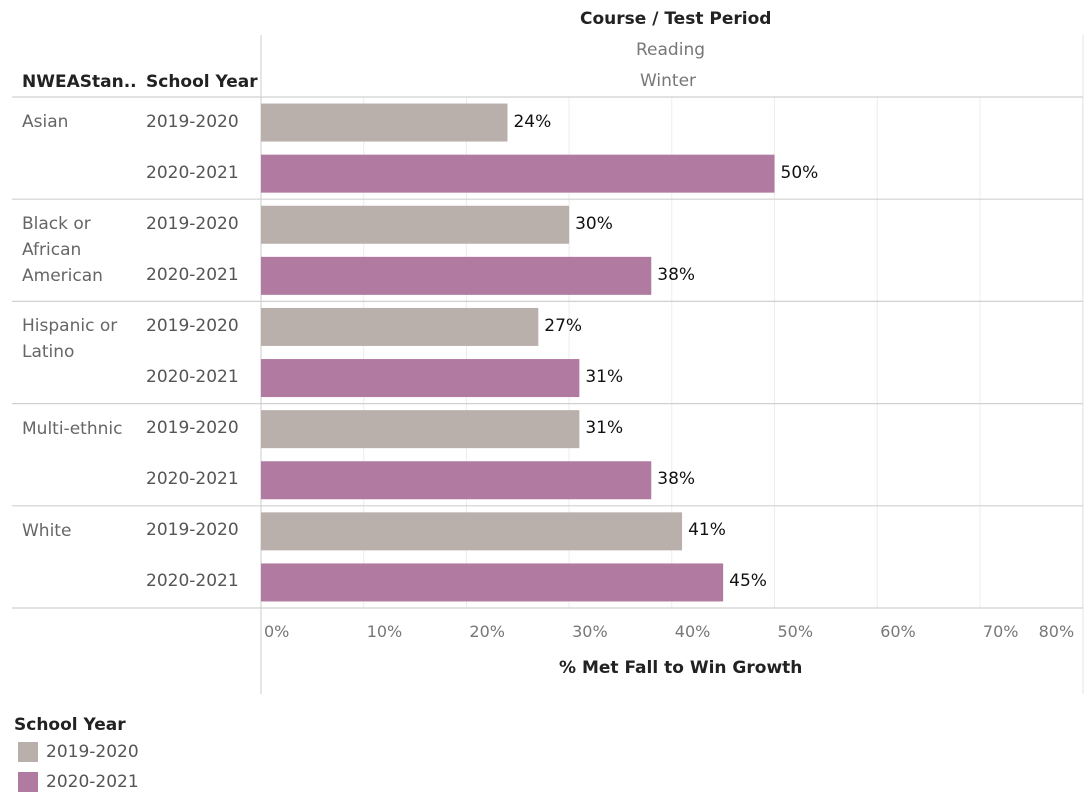 The width and height of the screenshot is (1092, 794). I want to click on legend-label-2020-2021: 2020-2021, so click(92, 782).